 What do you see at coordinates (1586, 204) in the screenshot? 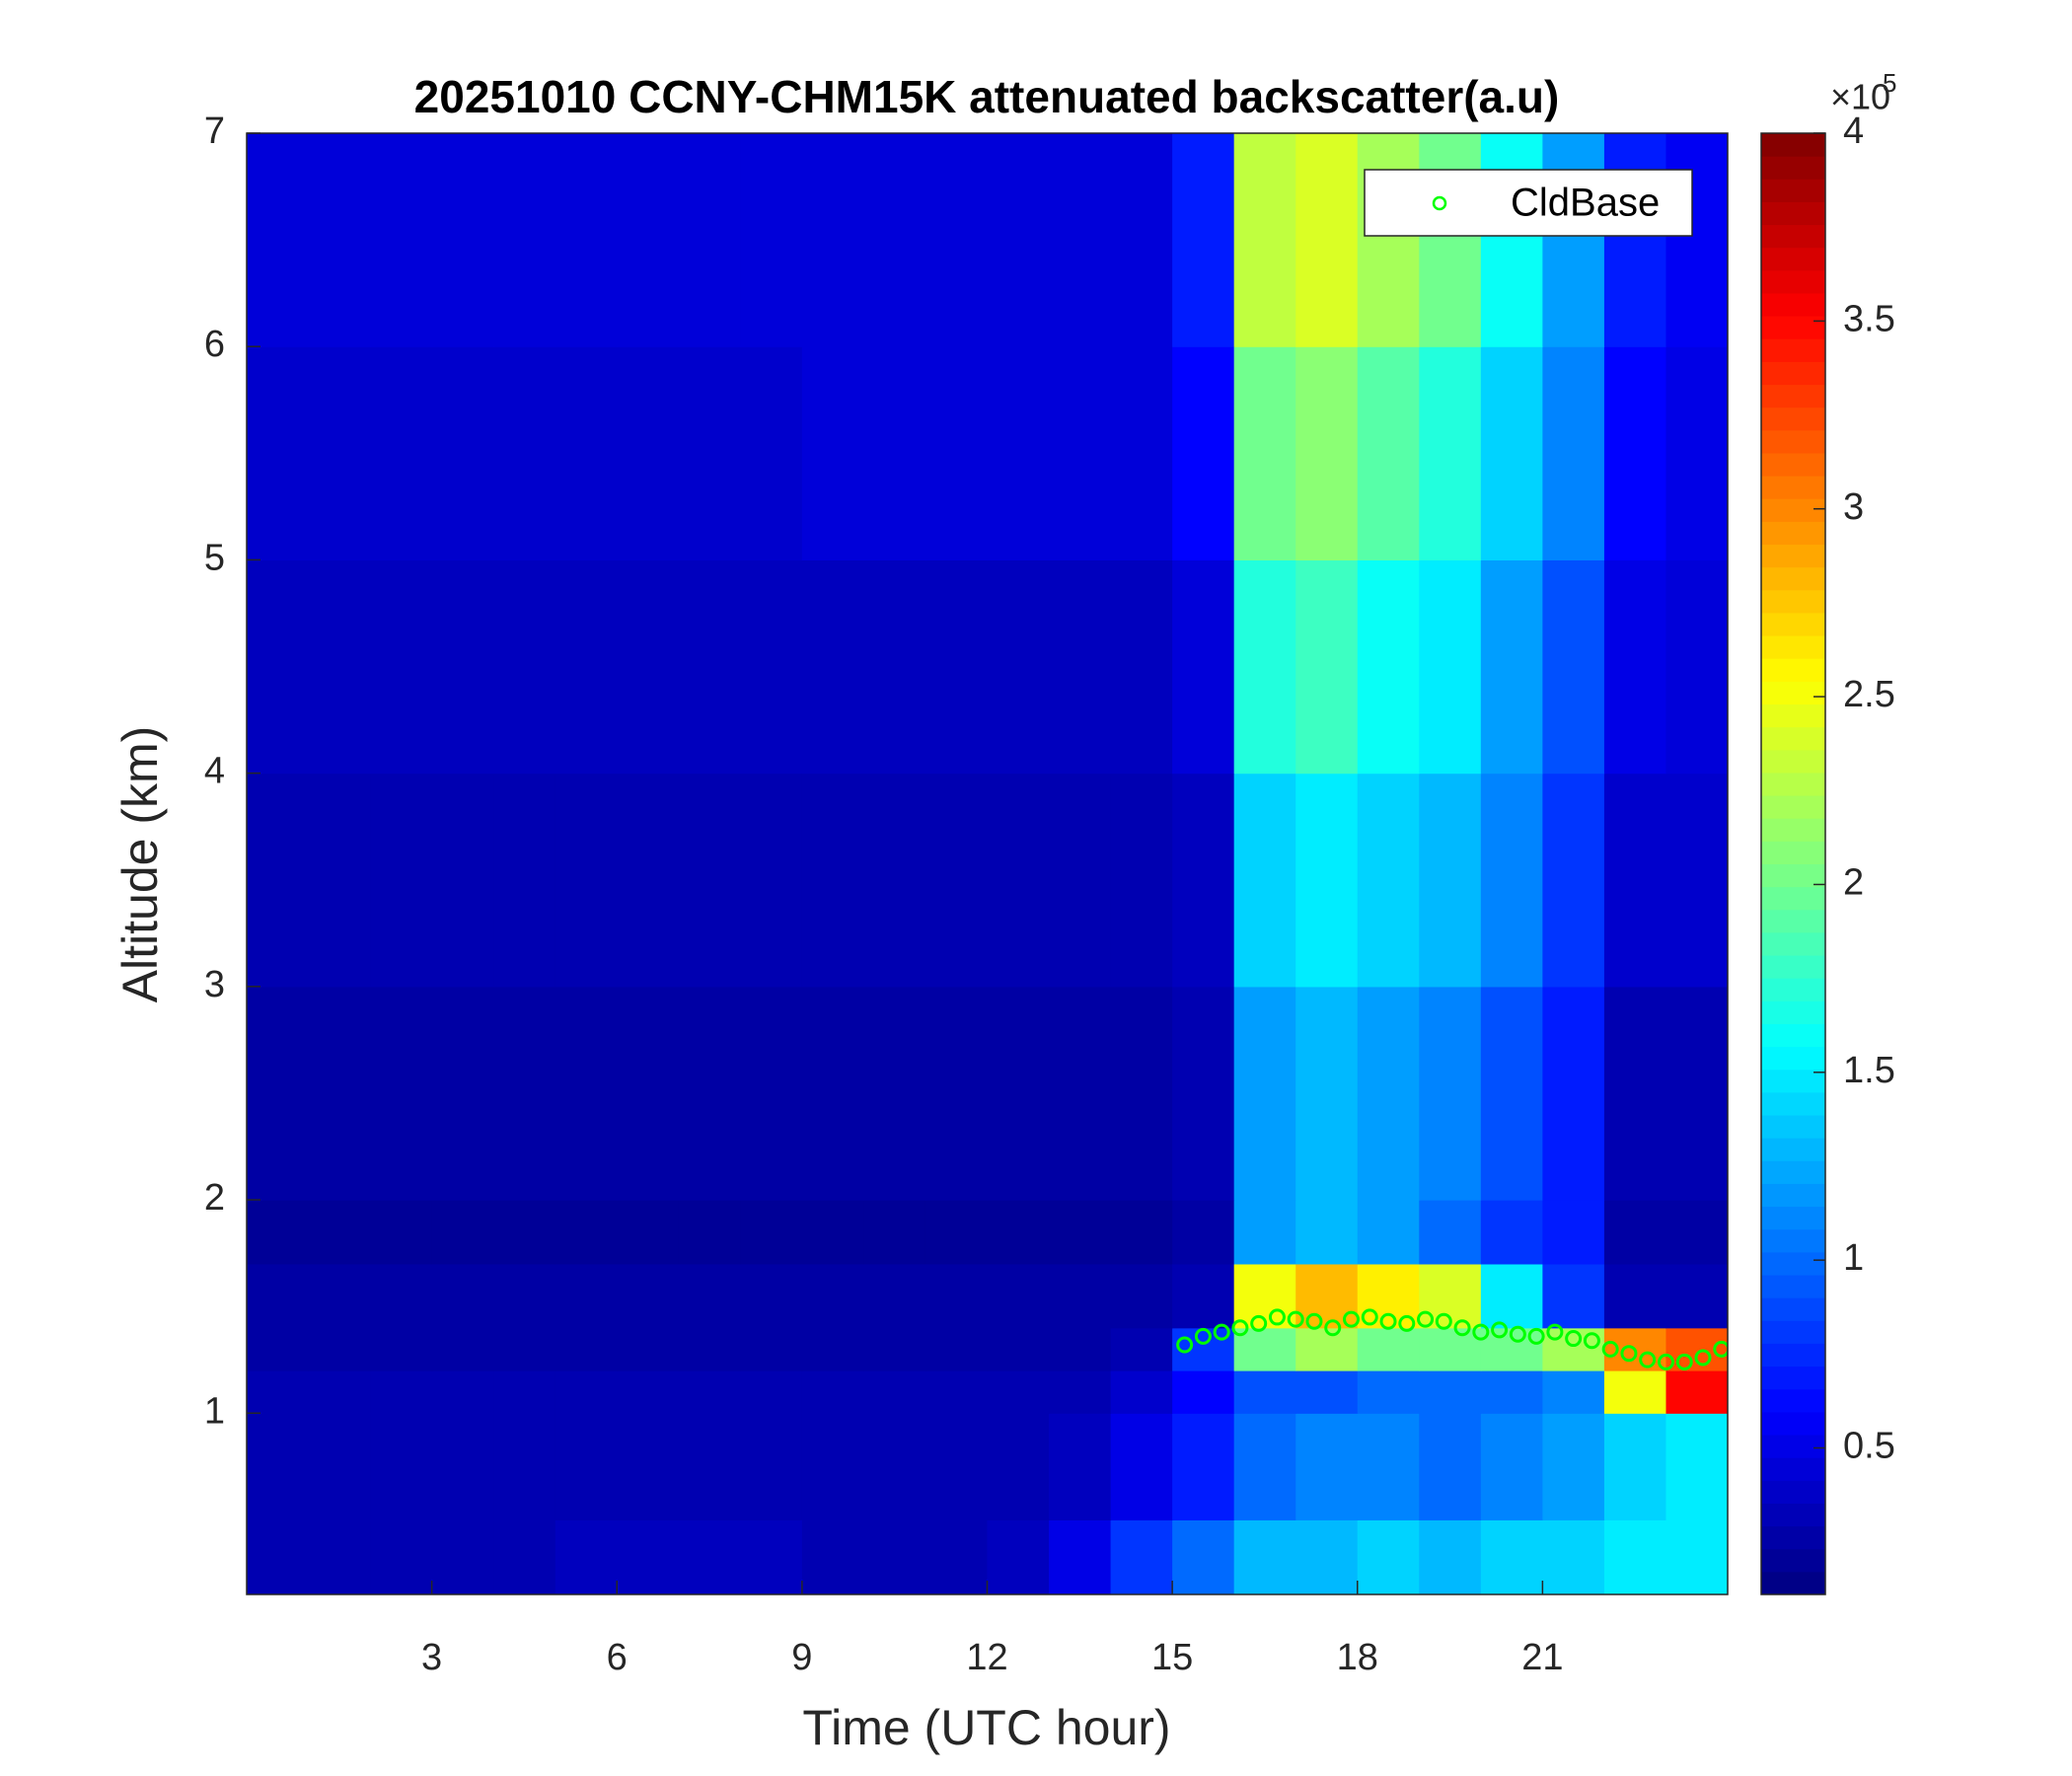
I see `legend-label: CldBase` at bounding box center [1586, 204].